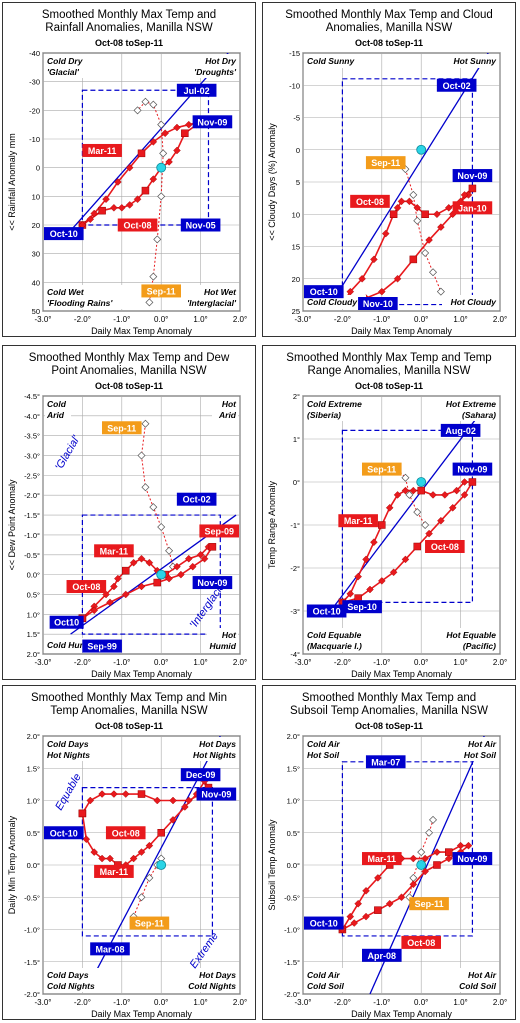 This screenshot has height=1023, width=520. I want to click on corner-label: Hot Nights, so click(68, 755).